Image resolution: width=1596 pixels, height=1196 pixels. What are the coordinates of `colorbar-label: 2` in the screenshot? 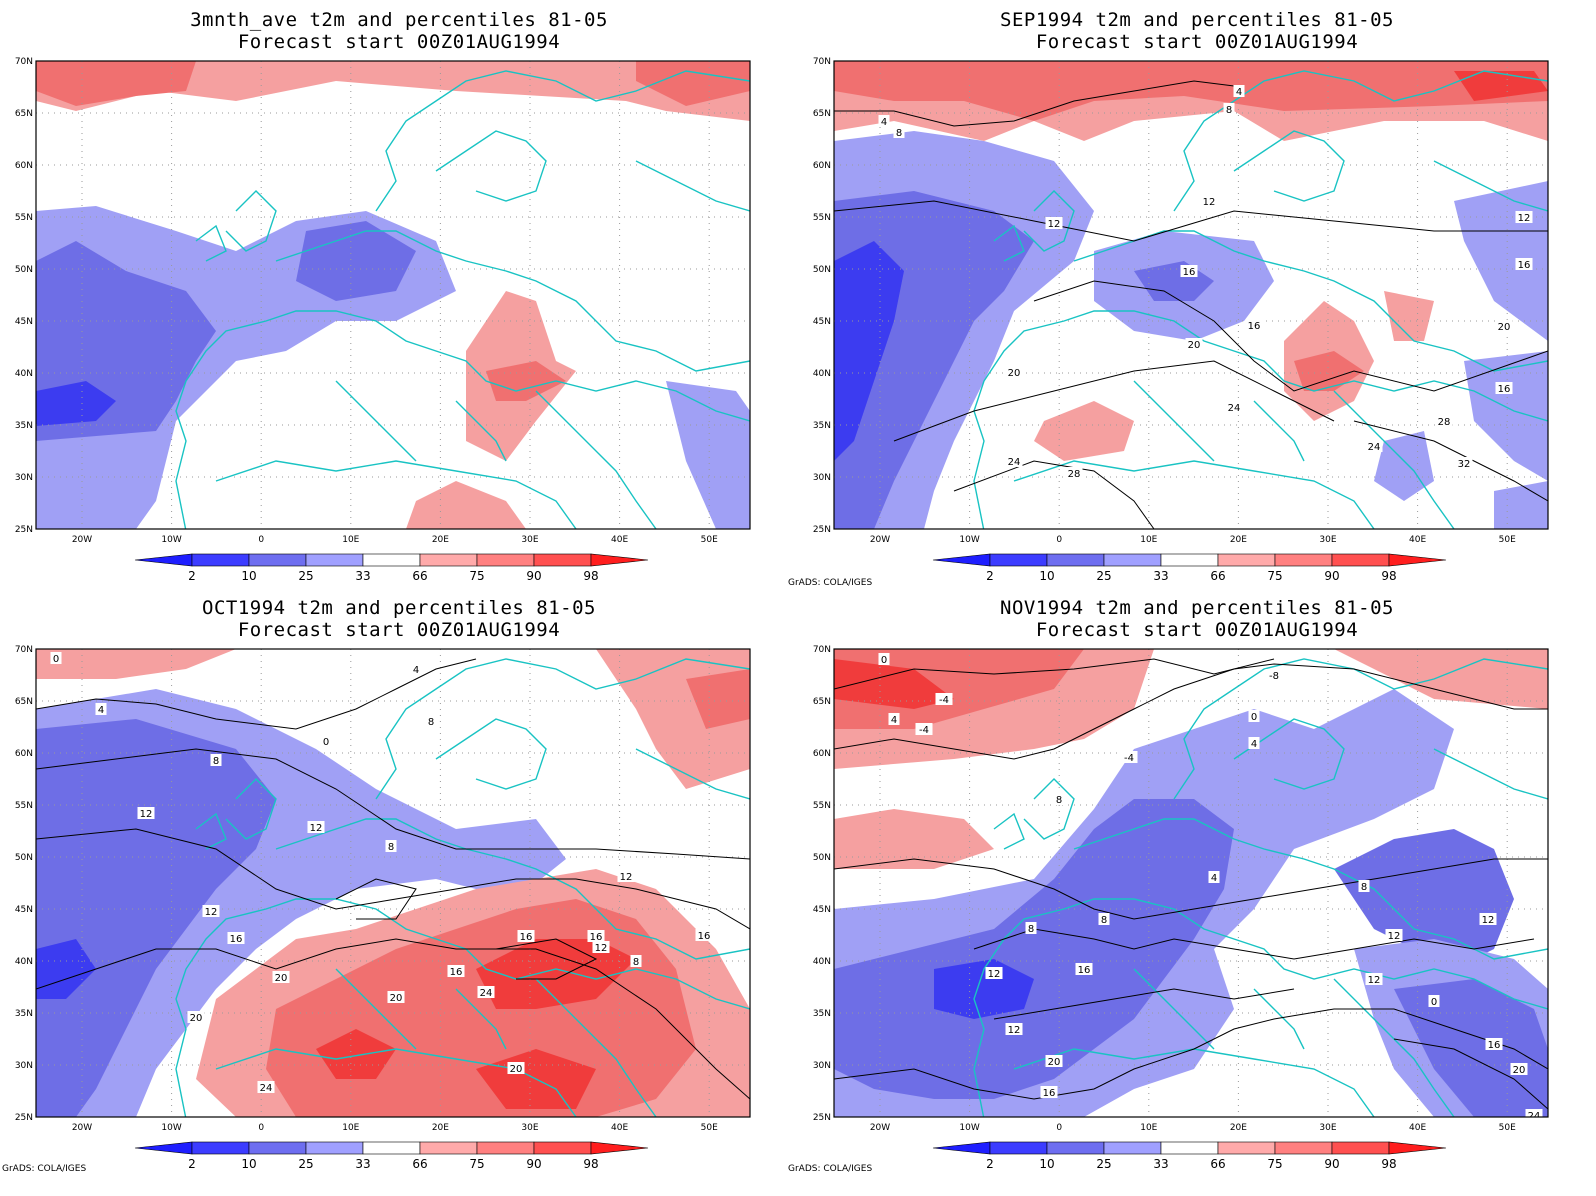 It's located at (192, 1164).